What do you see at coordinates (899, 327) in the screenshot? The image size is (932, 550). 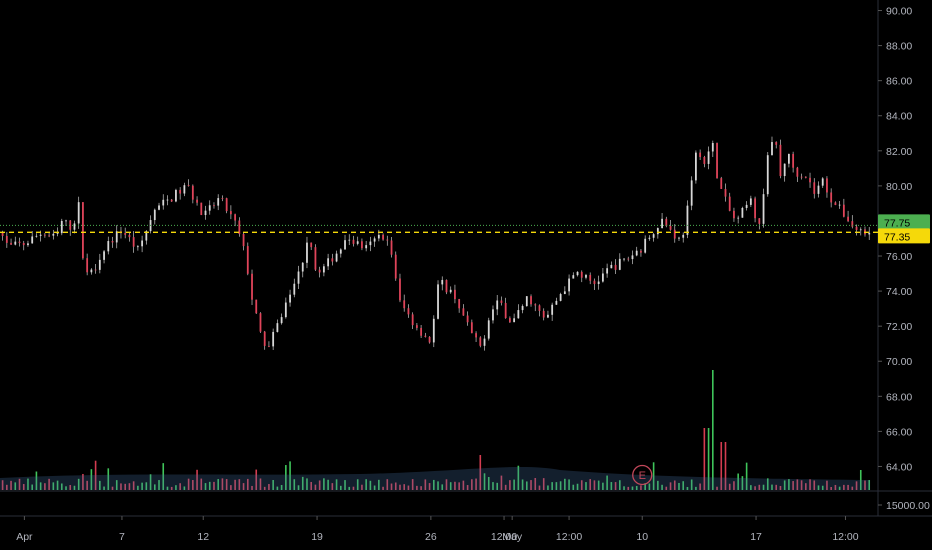 I see `price-tick-label: 72.00` at bounding box center [899, 327].